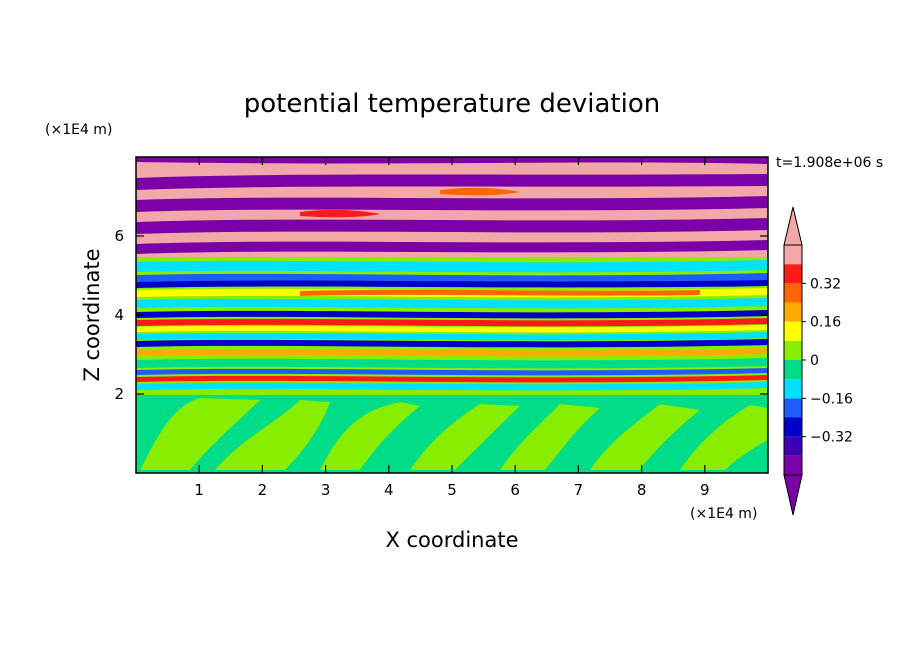 This screenshot has height=654, width=904. Describe the element at coordinates (199, 490) in the screenshot. I see `x-tick-label: 1` at that location.